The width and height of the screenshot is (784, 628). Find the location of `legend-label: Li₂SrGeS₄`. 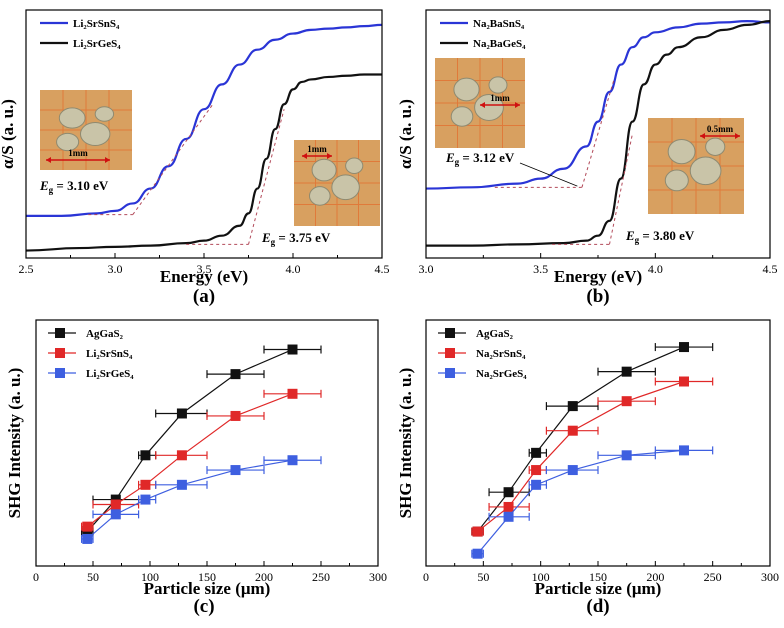

legend-label: Li₂SrGeS₄ is located at coordinates (110, 374).